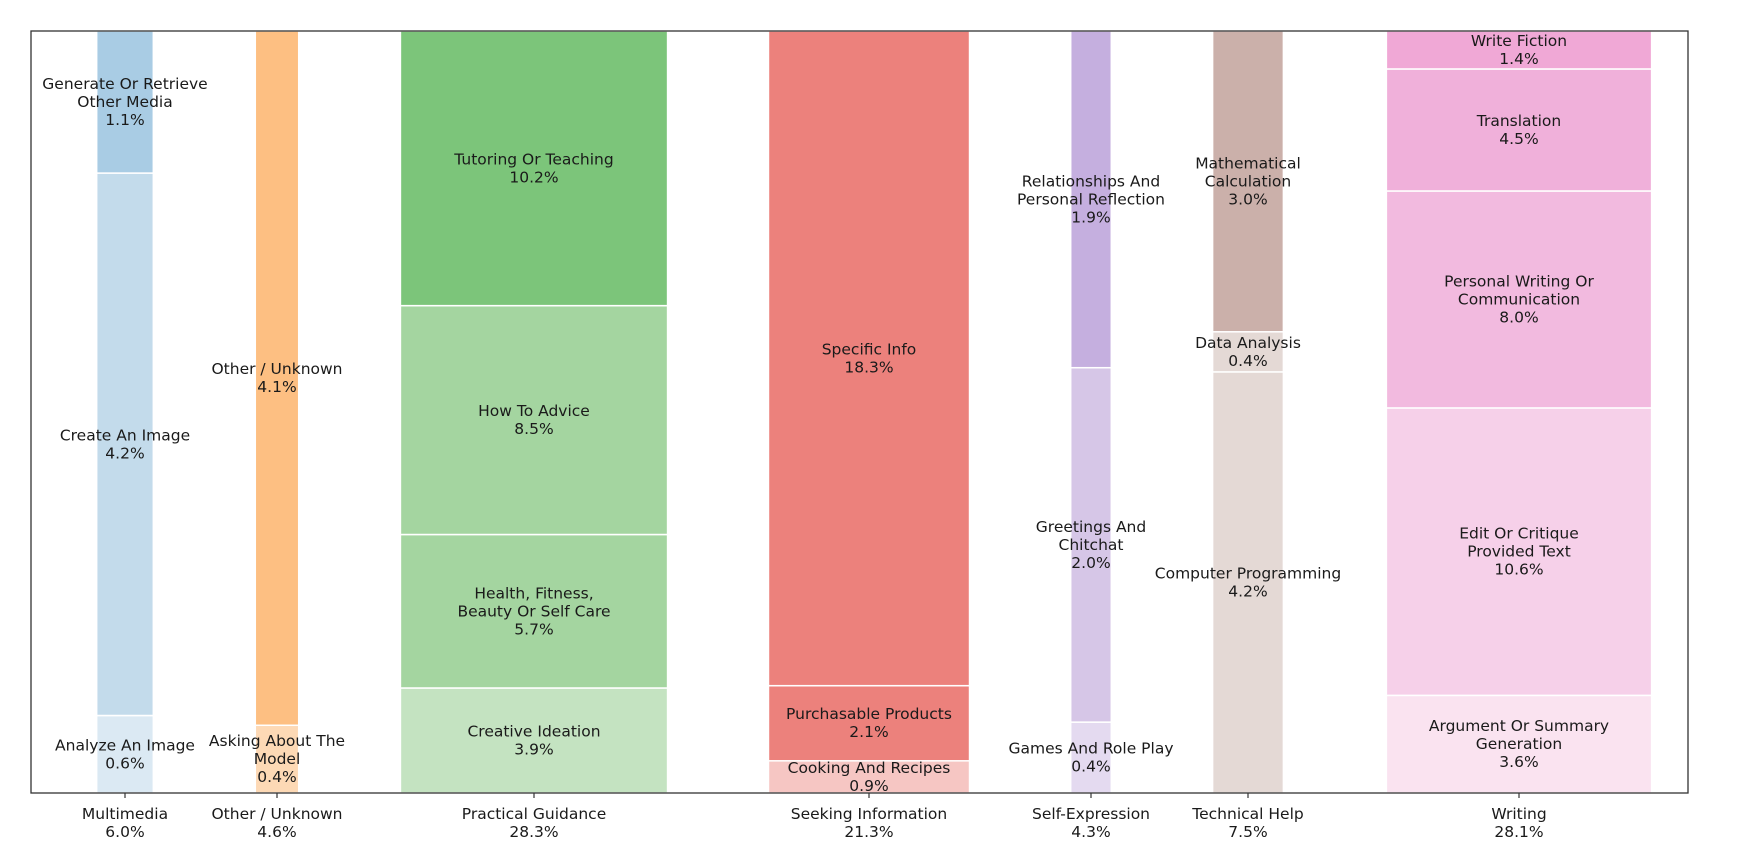  Describe the element at coordinates (124, 120) in the screenshot. I see `segment-label-line: 1.1%` at that location.